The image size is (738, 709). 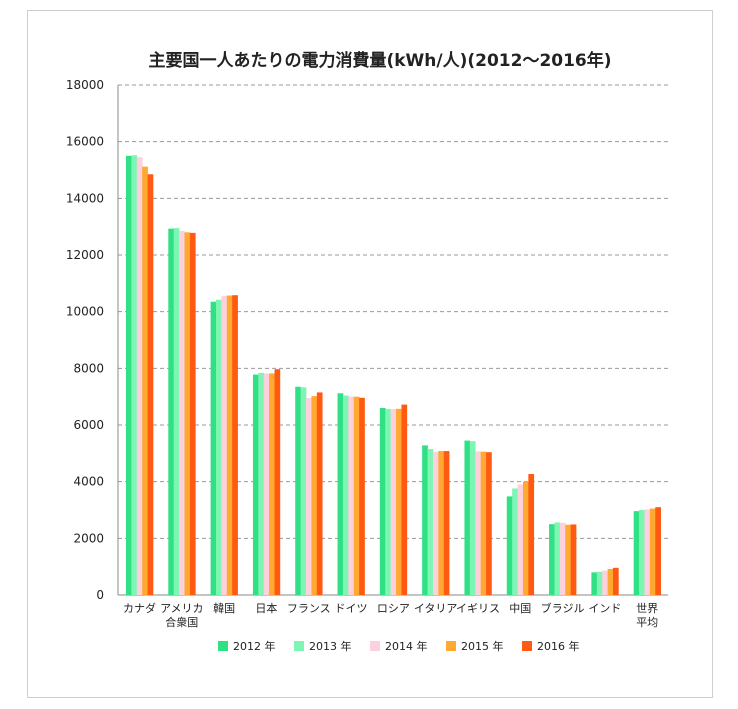 What do you see at coordinates (100, 595) in the screenshot?
I see `y-tick-label: 0` at bounding box center [100, 595].